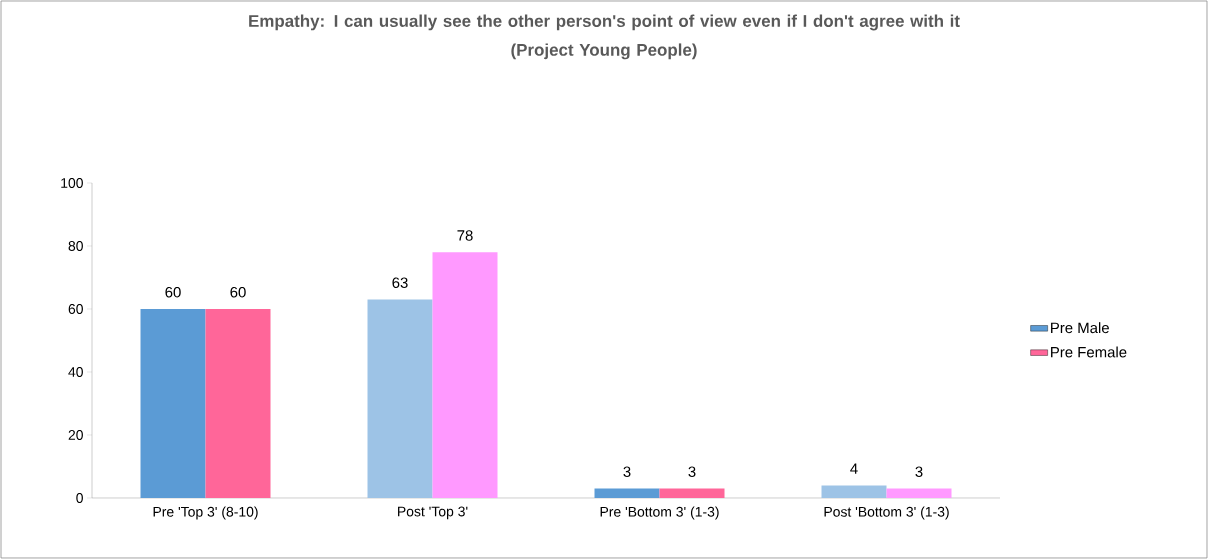 The height and width of the screenshot is (559, 1208). I want to click on chart-title: Empathy: I can usually see the other person's point of view even if I don't agree with it, so click(604, 22).